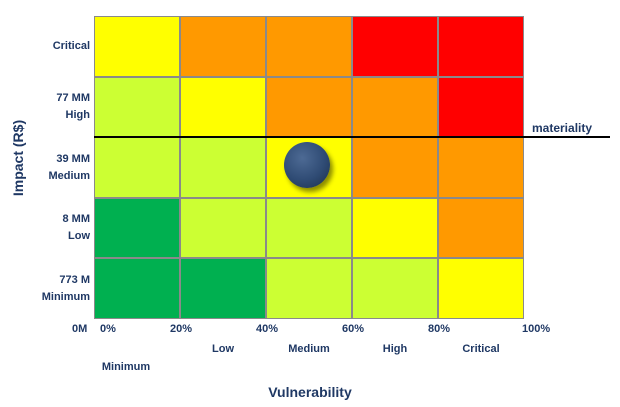  I want to click on y-tick-label: 773 M Minimum, so click(45, 289).